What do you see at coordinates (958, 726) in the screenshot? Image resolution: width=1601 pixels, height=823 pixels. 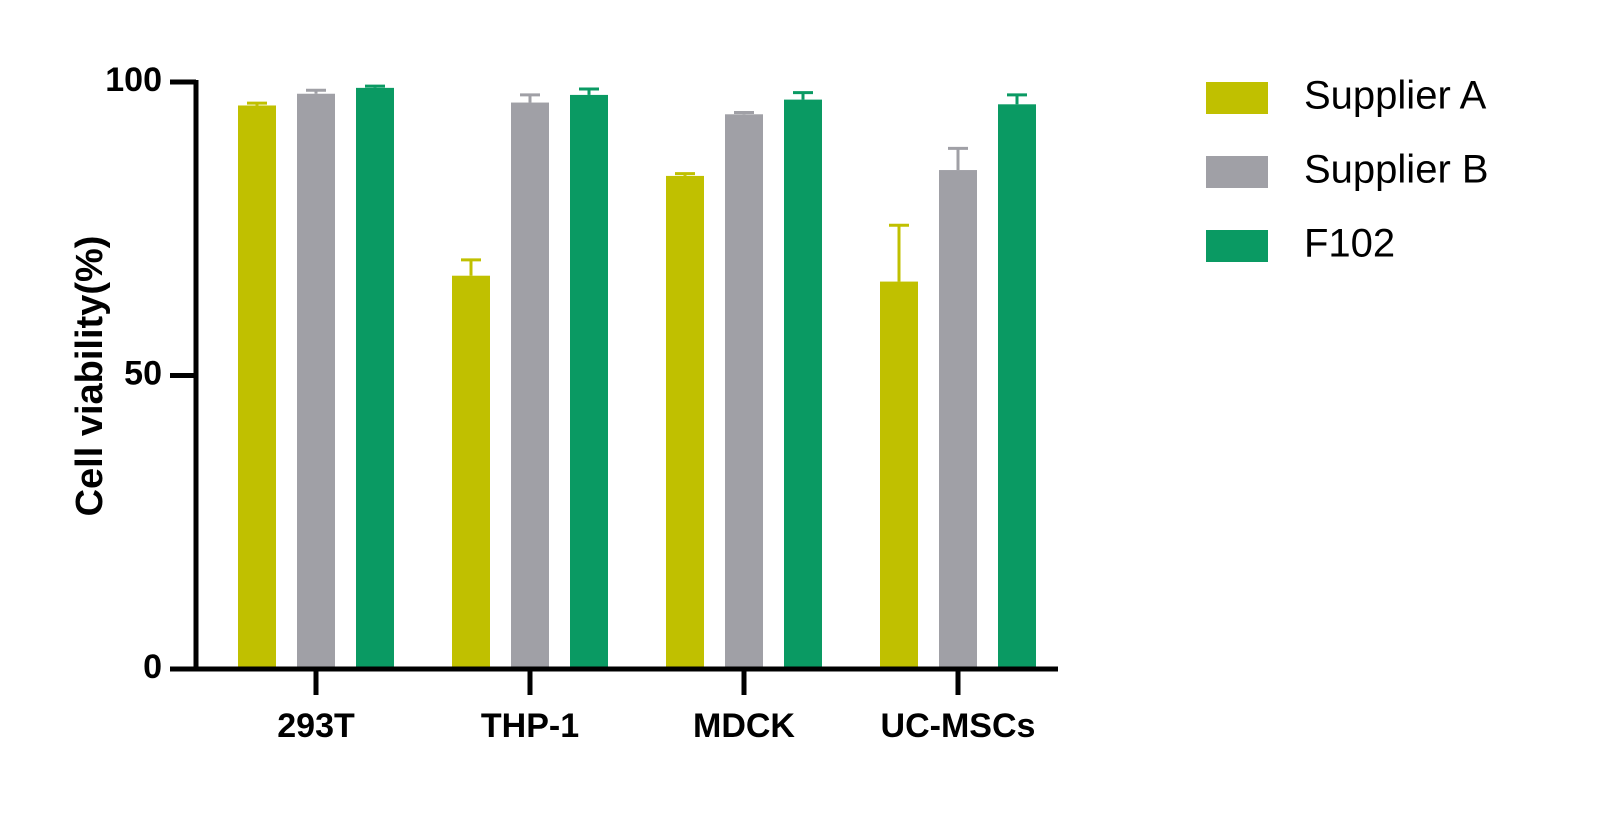 I see `x-tick-label: UC-MSCs` at bounding box center [958, 726].